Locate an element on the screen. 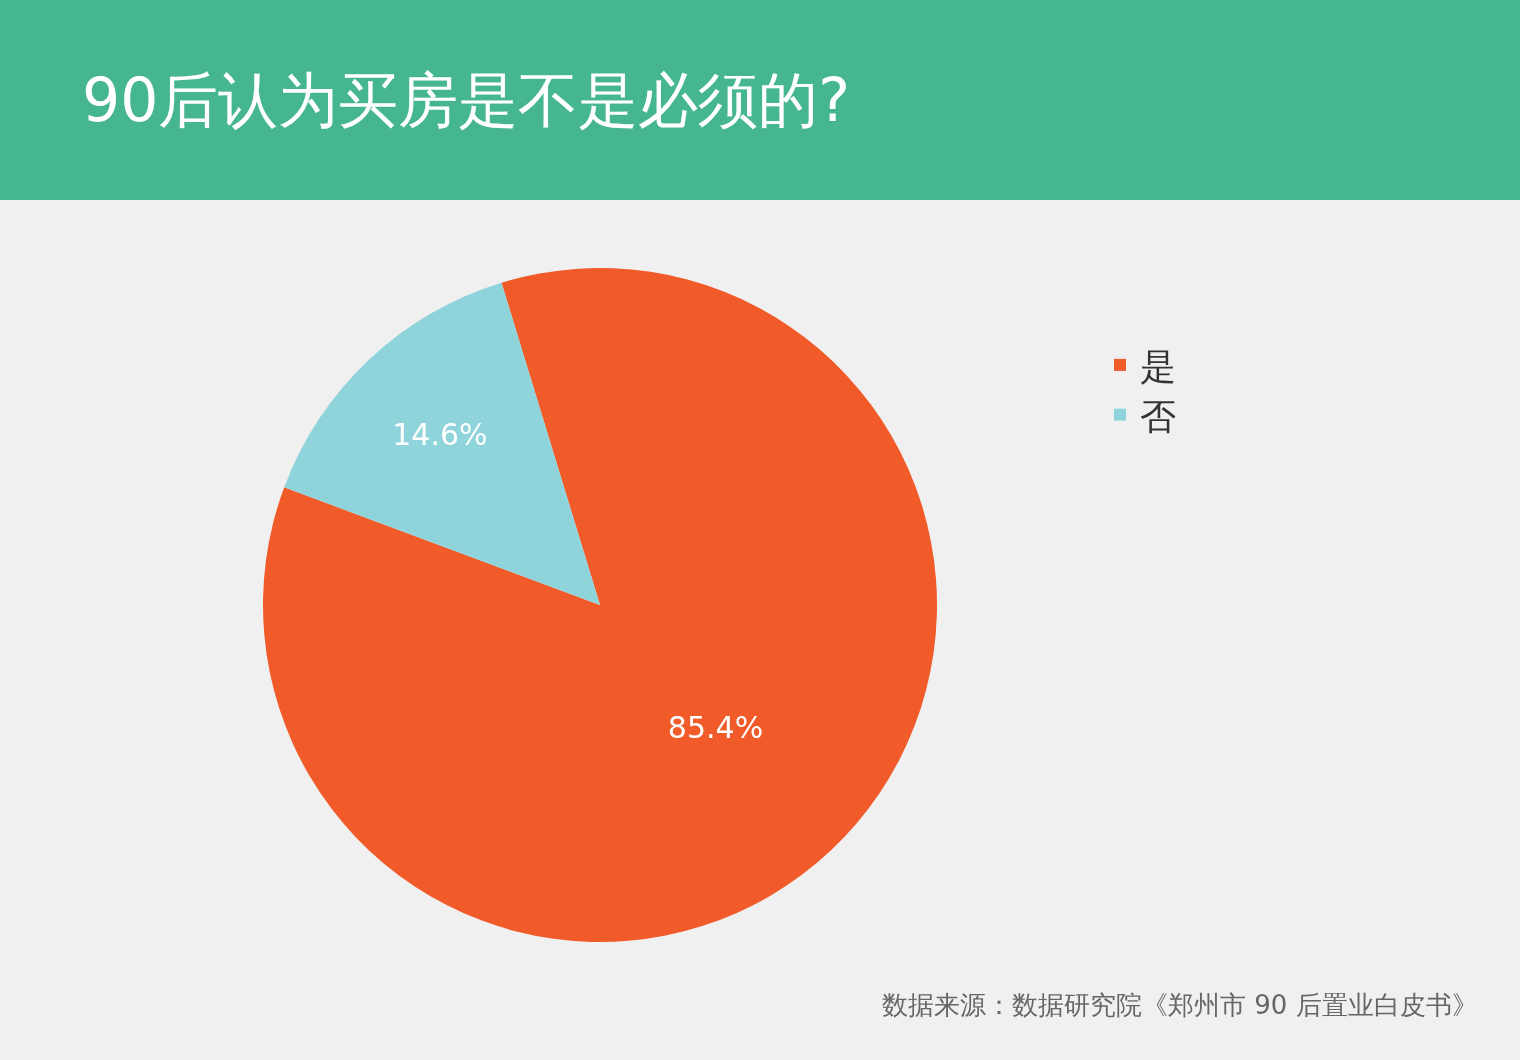  legend-label: 否 is located at coordinates (1158, 416).